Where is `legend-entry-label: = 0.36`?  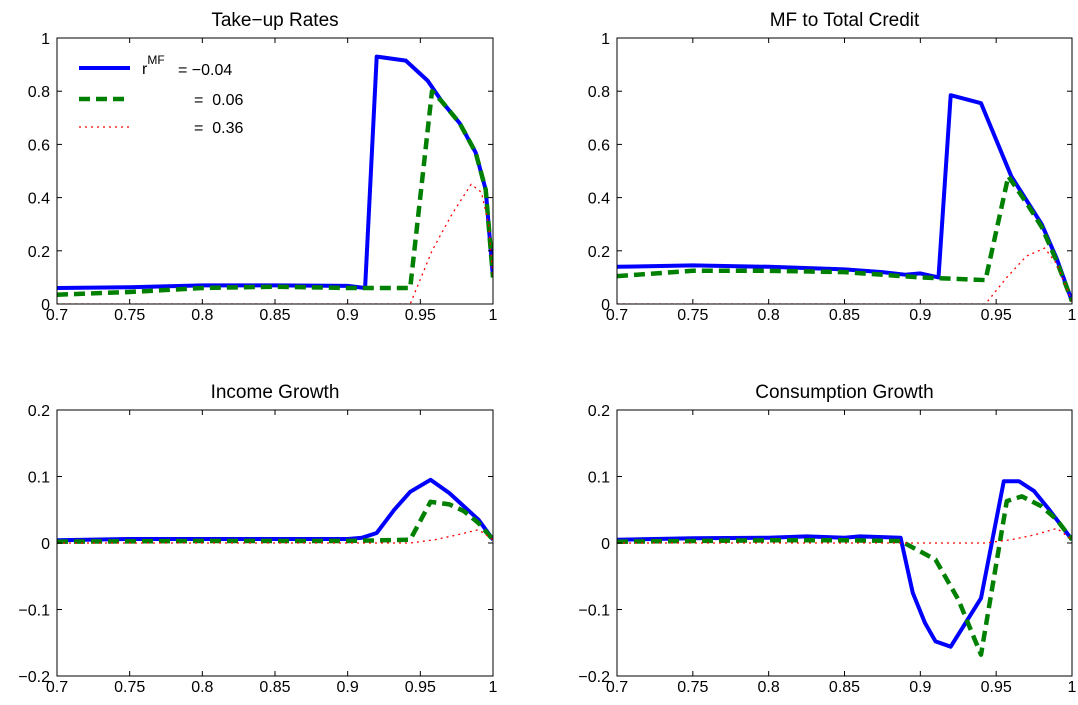 legend-entry-label: = 0.36 is located at coordinates (218, 128).